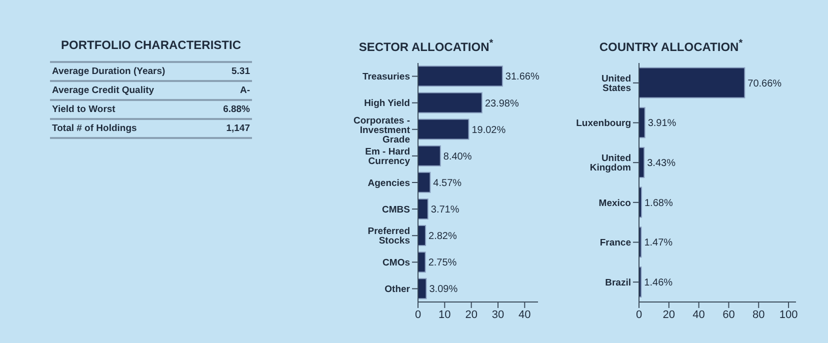 This screenshot has height=343, width=828. Describe the element at coordinates (397, 290) in the screenshot. I see `y-tick-label: Other` at that location.